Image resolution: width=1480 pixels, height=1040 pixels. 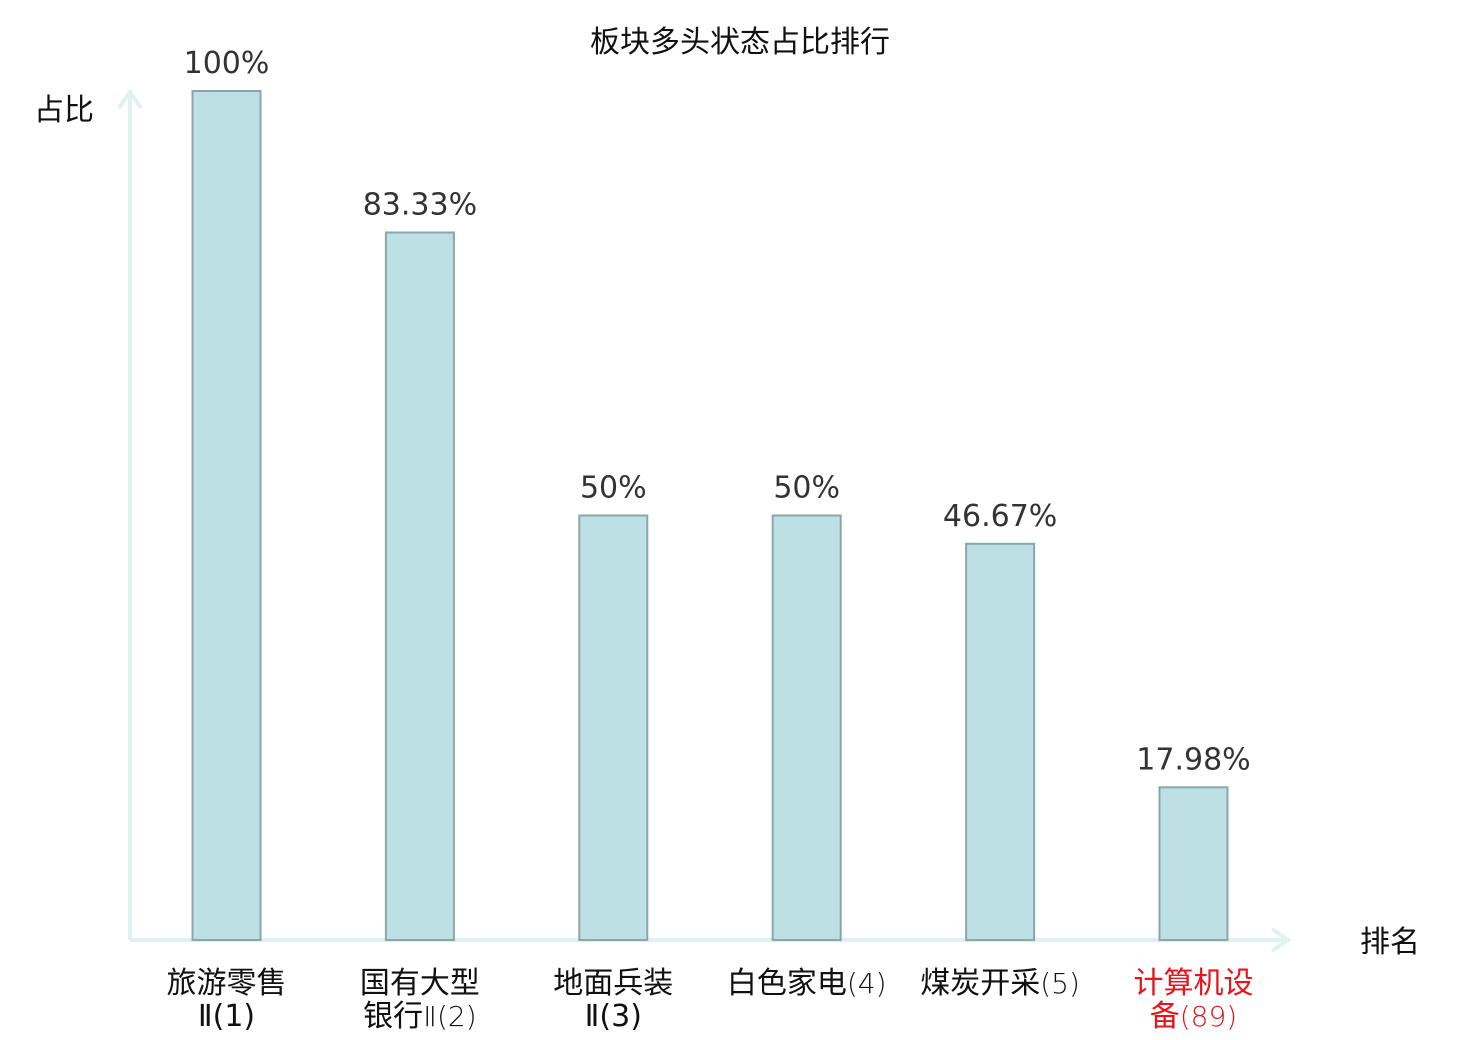 I want to click on value-label-0: 100%, so click(x=227, y=63).